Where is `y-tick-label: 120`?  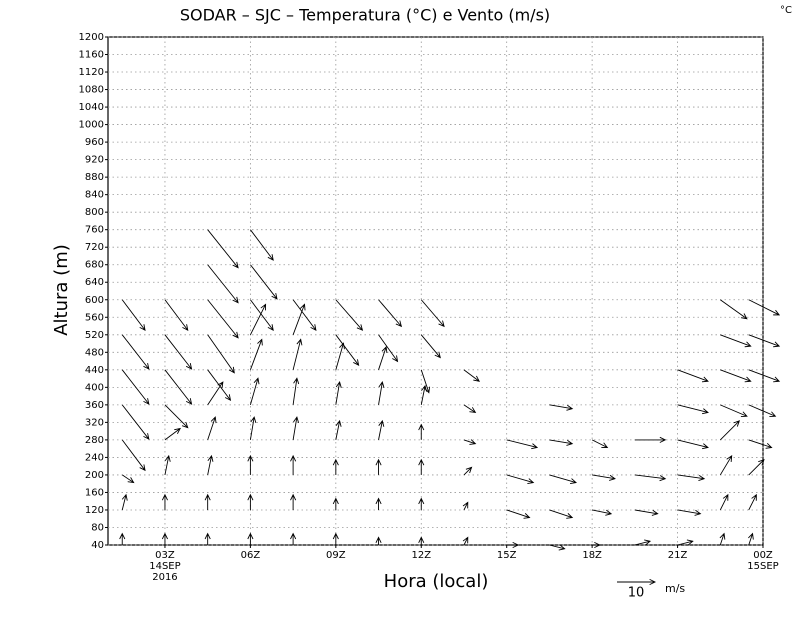 y-tick-label: 120 is located at coordinates (94, 510).